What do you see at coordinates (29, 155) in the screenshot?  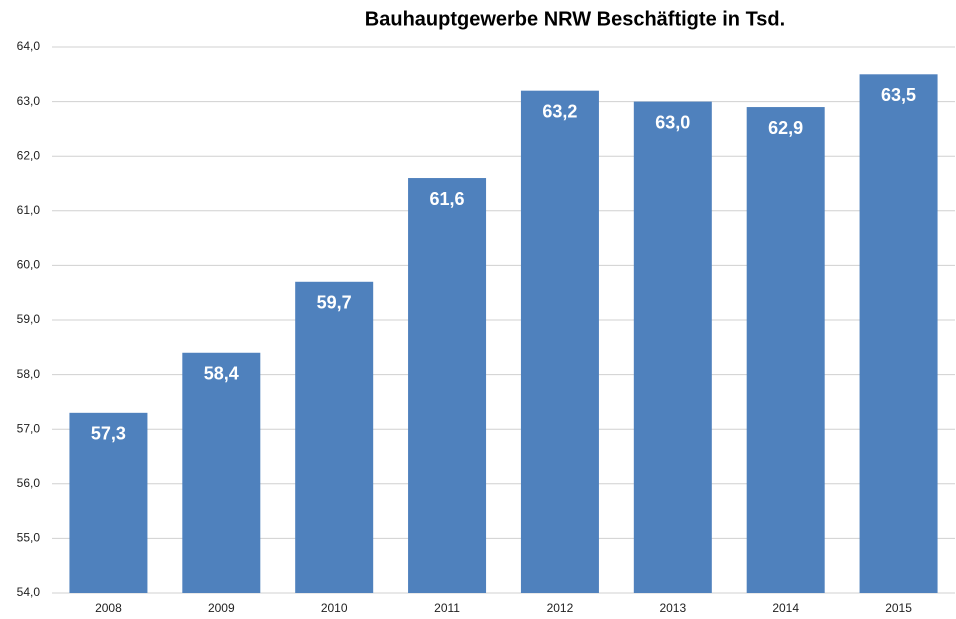 I see `y-tick-label: 62,0` at bounding box center [29, 155].